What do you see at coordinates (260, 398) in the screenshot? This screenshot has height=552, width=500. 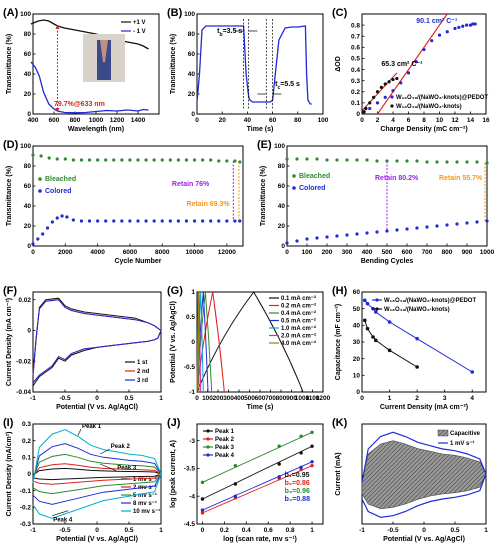 I see `x-tick-label: 600` at bounding box center [260, 398].